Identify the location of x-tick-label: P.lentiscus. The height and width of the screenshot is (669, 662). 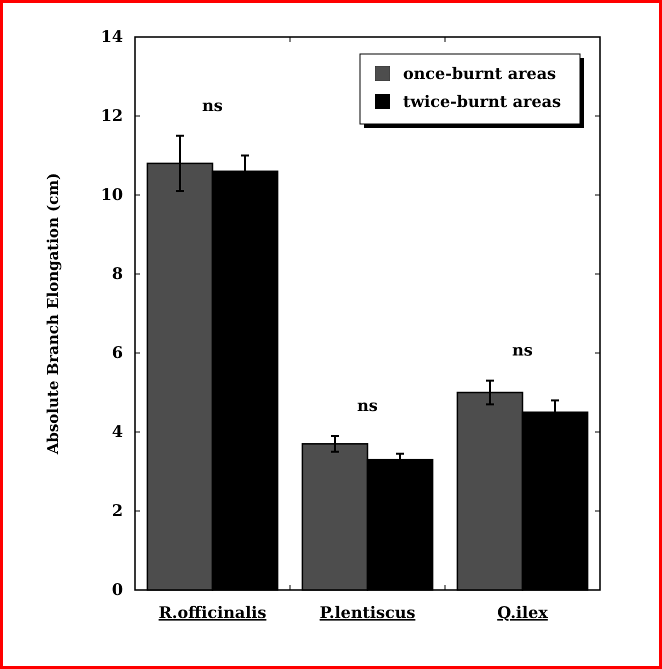
(368, 612).